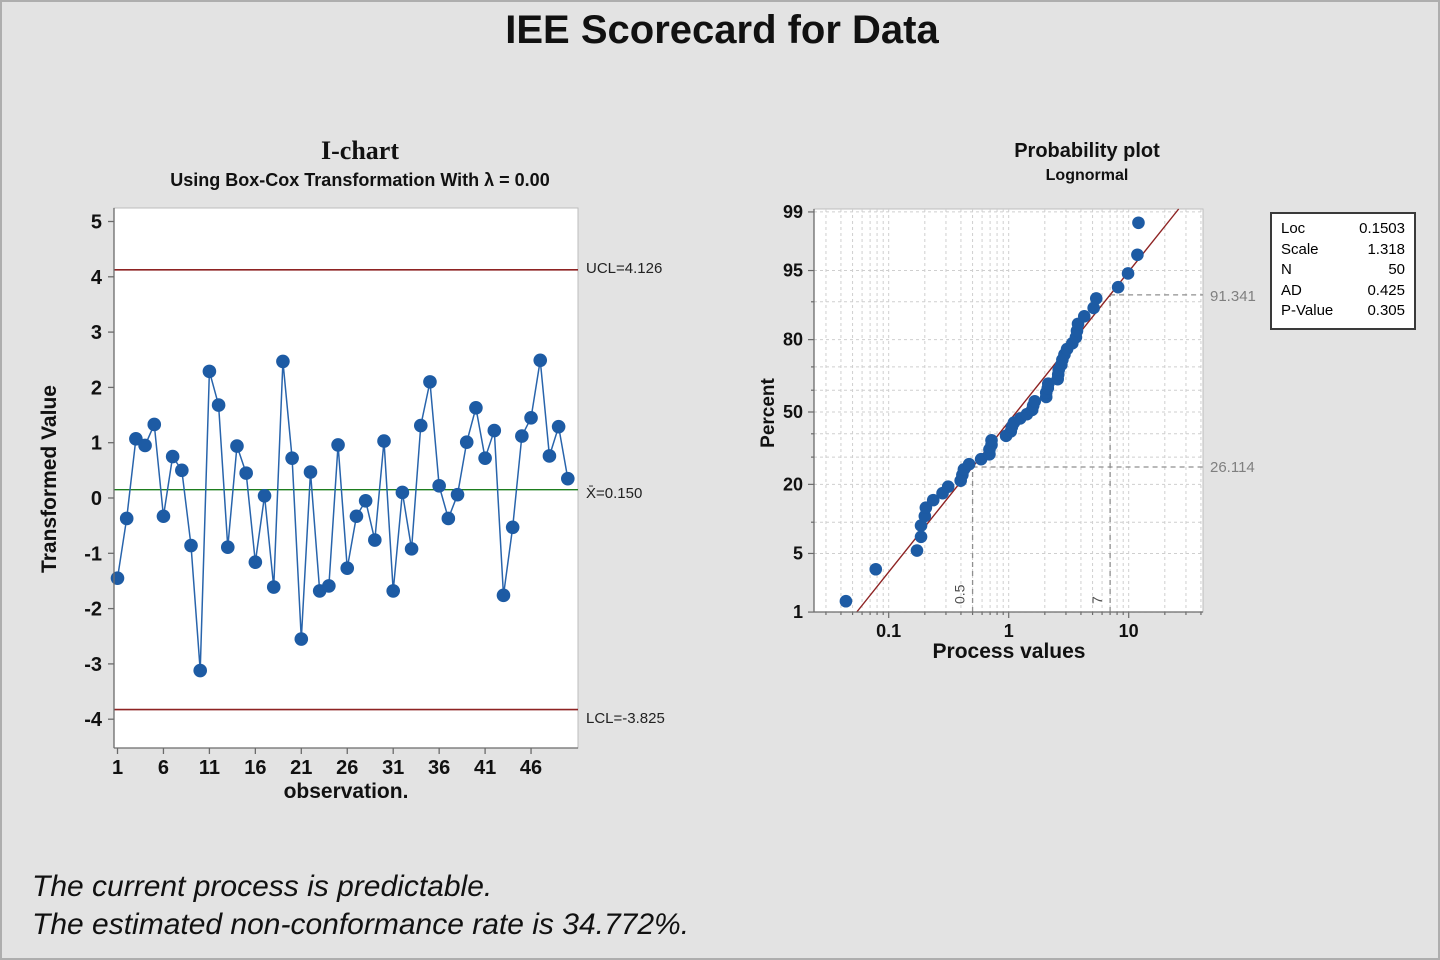  I want to click on x-tick-label: 31, so click(393, 768).